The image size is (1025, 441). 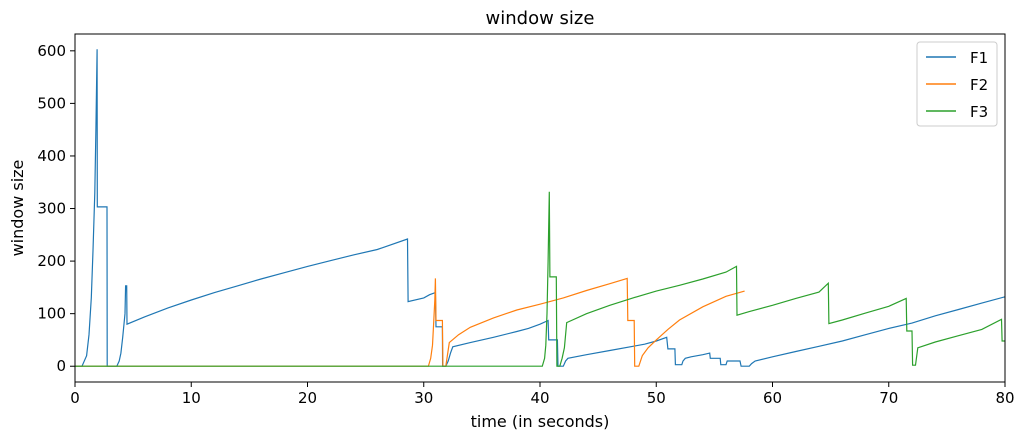 What do you see at coordinates (656, 398) in the screenshot?
I see `x-tick-label: 50` at bounding box center [656, 398].